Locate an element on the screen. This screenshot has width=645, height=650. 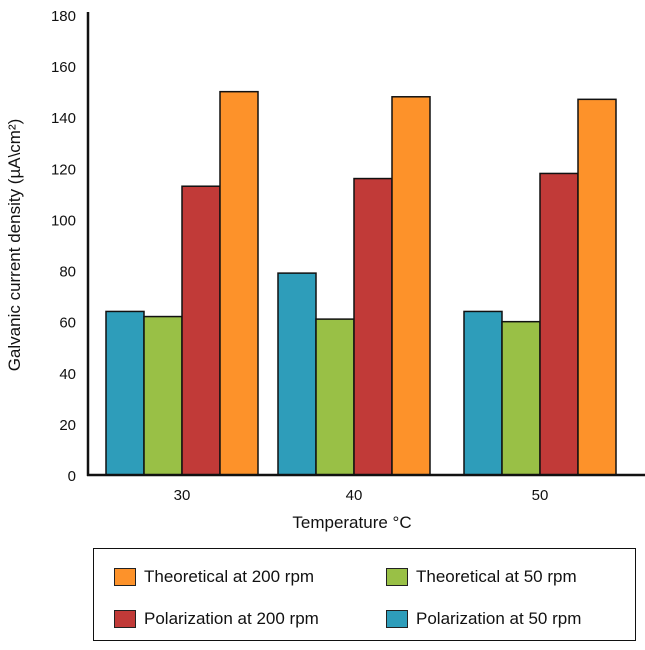
y-tick-label: 40 is located at coordinates (67, 374).